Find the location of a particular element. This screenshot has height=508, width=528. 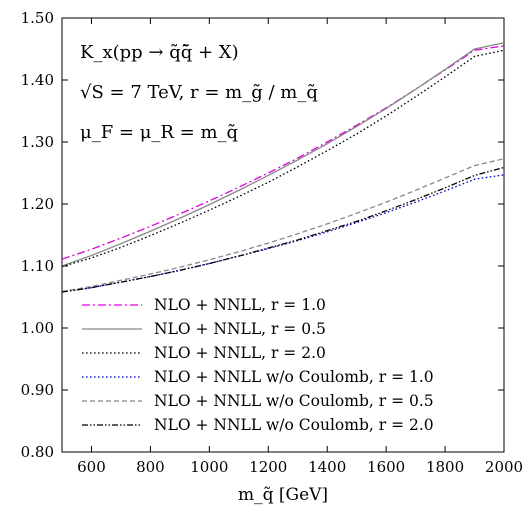

legend-label-4: NLO + NNLL w/o Coulomb, r = 1.0 is located at coordinates (294, 377).